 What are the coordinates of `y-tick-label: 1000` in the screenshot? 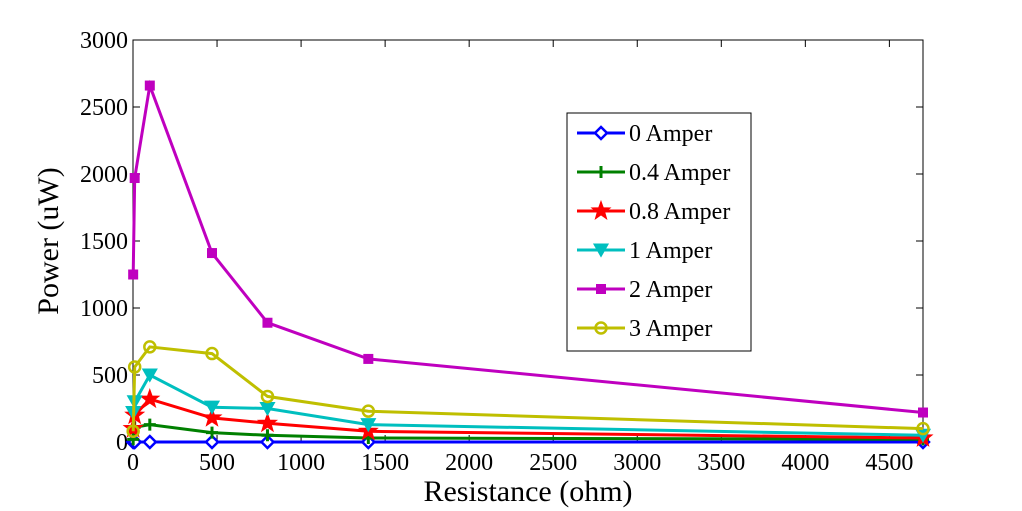 It's located at (104, 309).